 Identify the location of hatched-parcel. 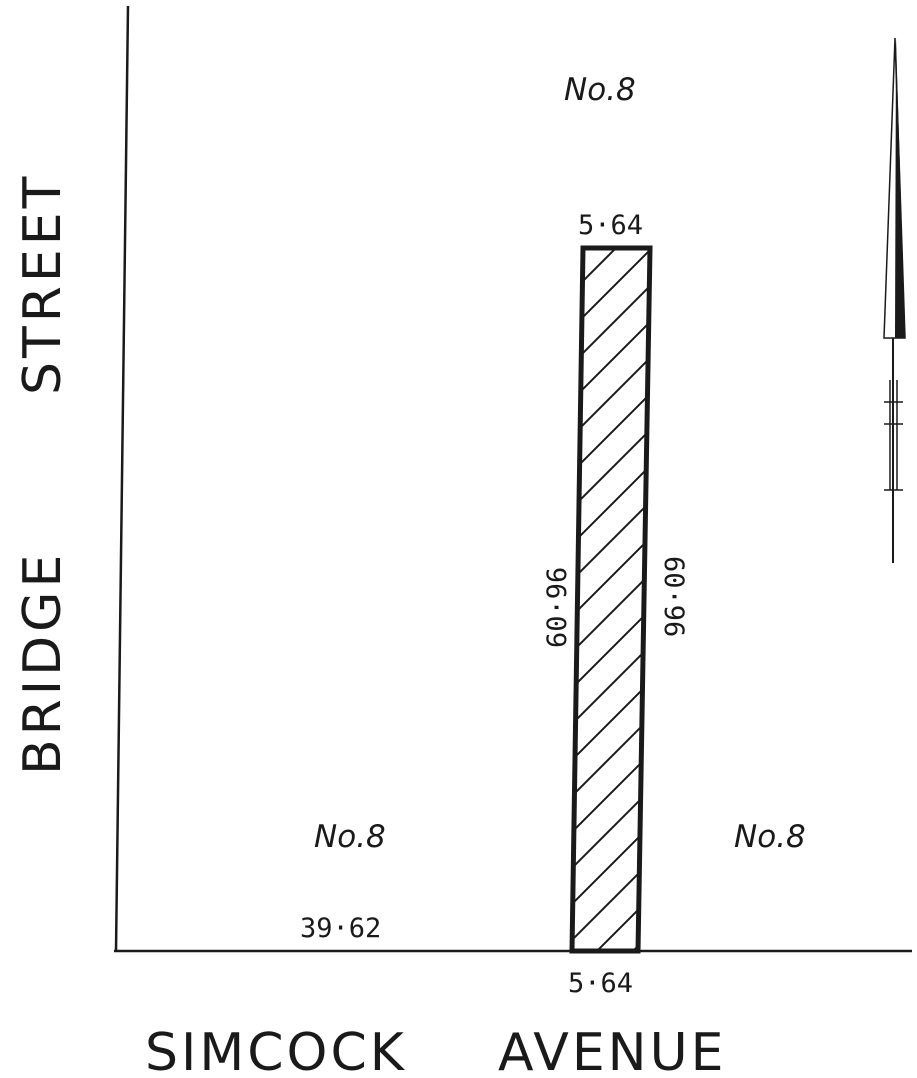
(611, 599).